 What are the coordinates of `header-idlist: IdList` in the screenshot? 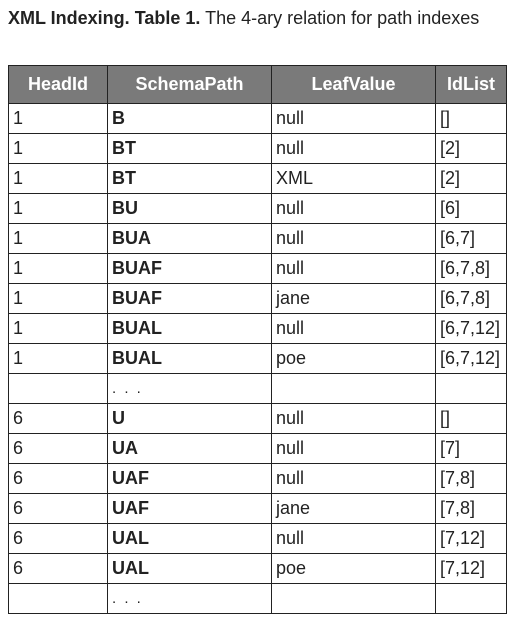 It's located at (471, 84).